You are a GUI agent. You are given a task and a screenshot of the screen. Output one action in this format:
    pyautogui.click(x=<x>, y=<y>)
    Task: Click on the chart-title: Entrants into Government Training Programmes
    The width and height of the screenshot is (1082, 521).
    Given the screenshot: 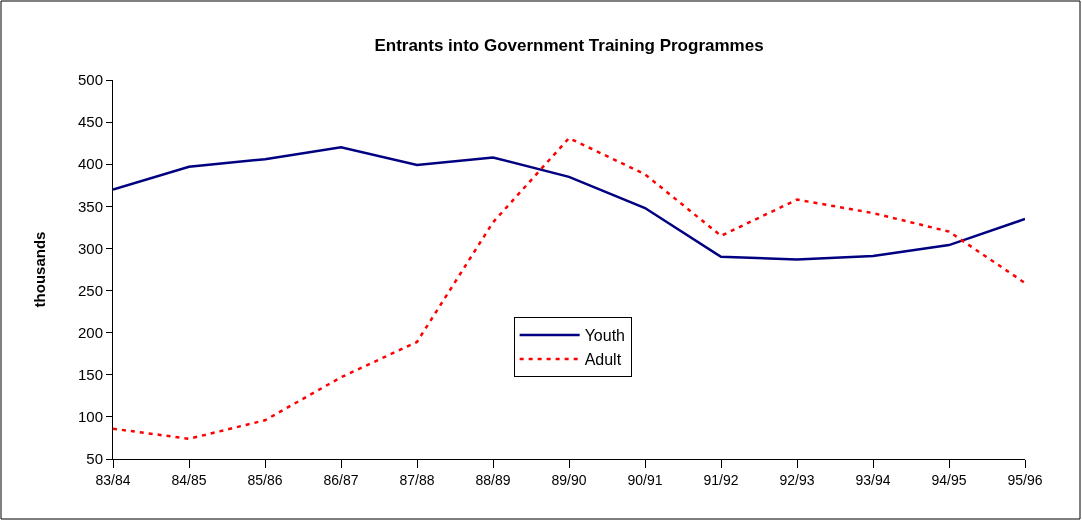 What is the action you would take?
    pyautogui.click(x=569, y=45)
    